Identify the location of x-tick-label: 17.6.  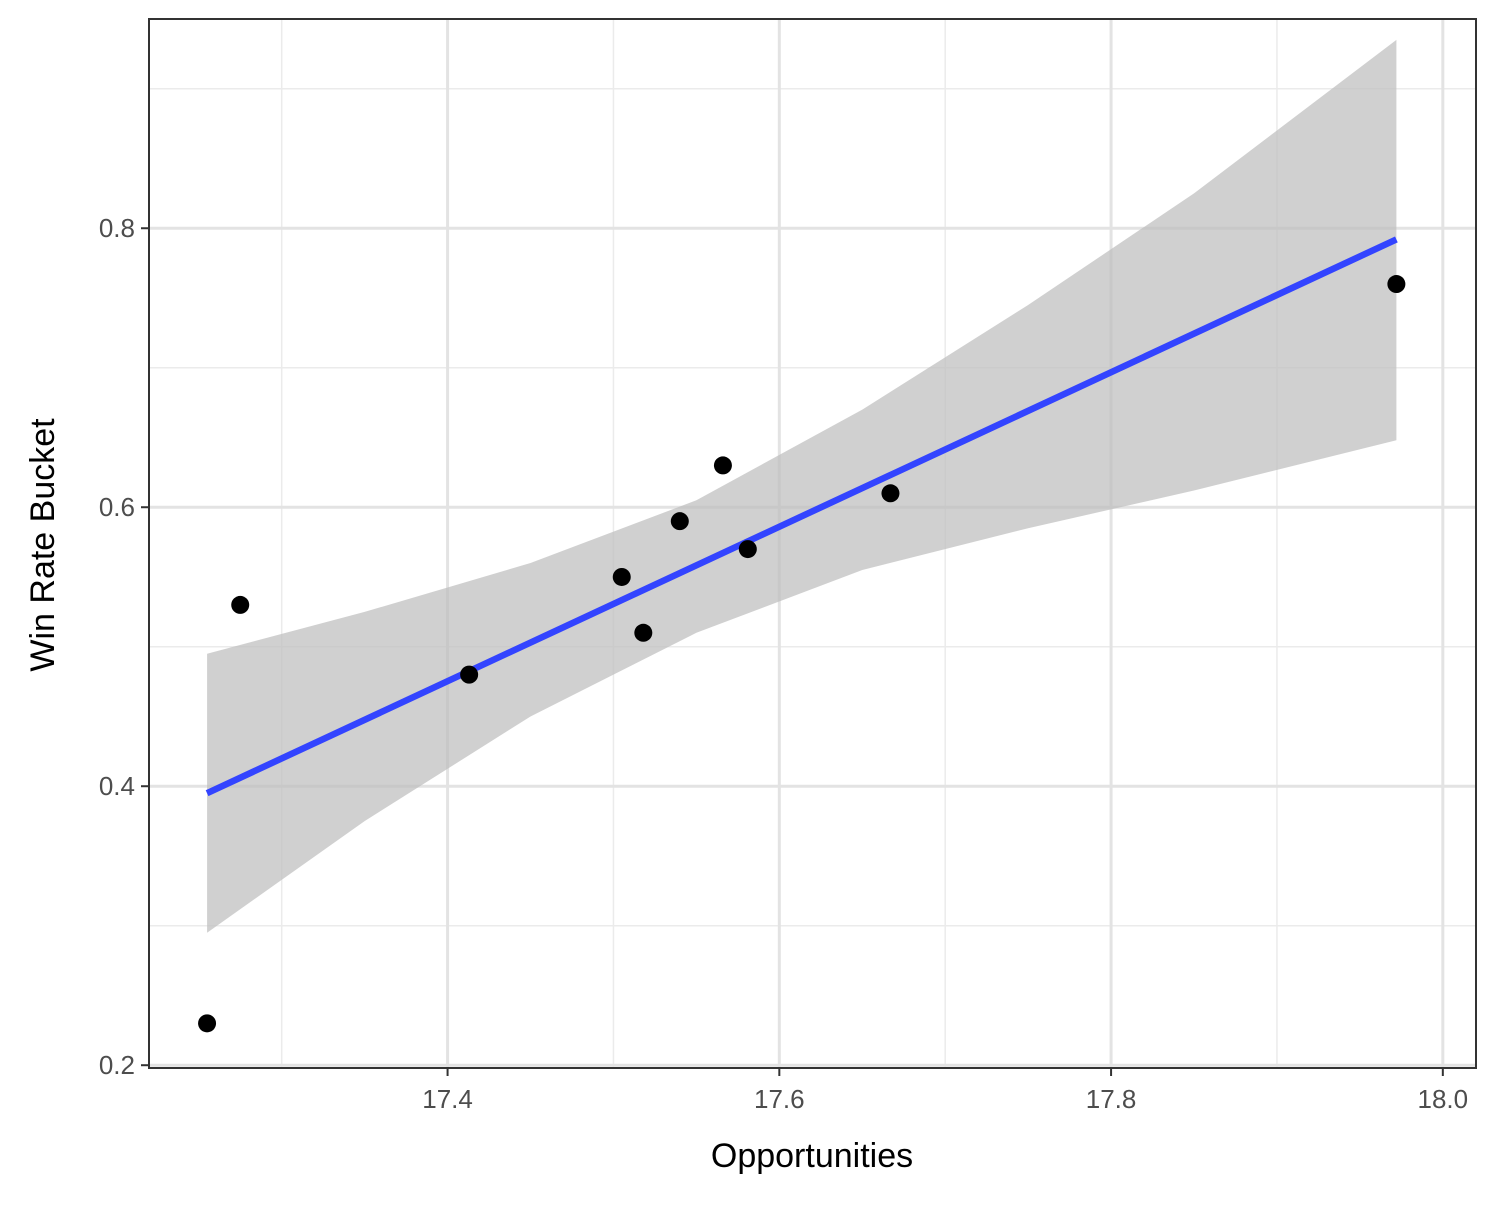
(779, 1099).